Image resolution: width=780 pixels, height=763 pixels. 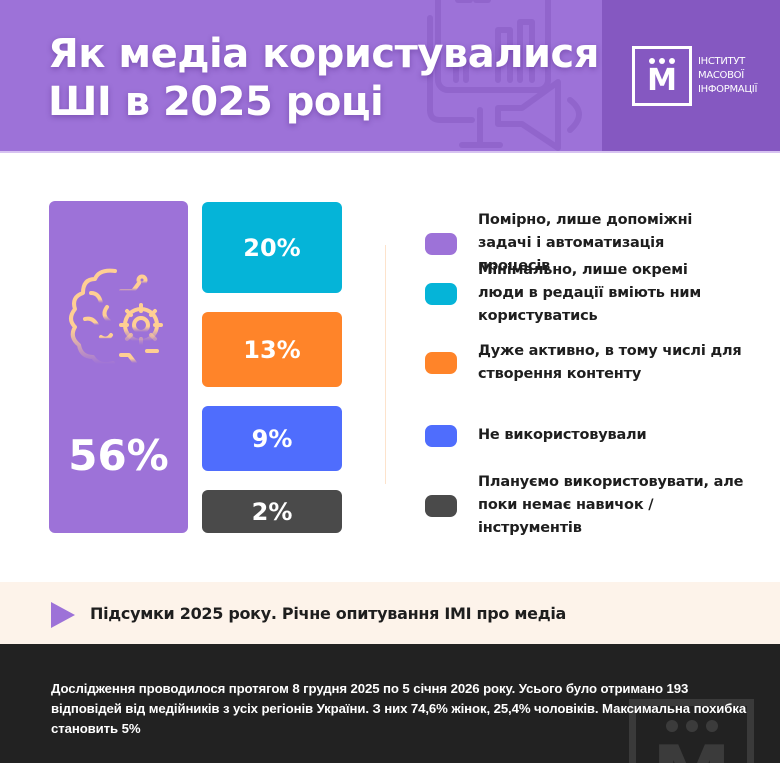 What do you see at coordinates (63, 615) in the screenshot?
I see `play-triangle-icon` at bounding box center [63, 615].